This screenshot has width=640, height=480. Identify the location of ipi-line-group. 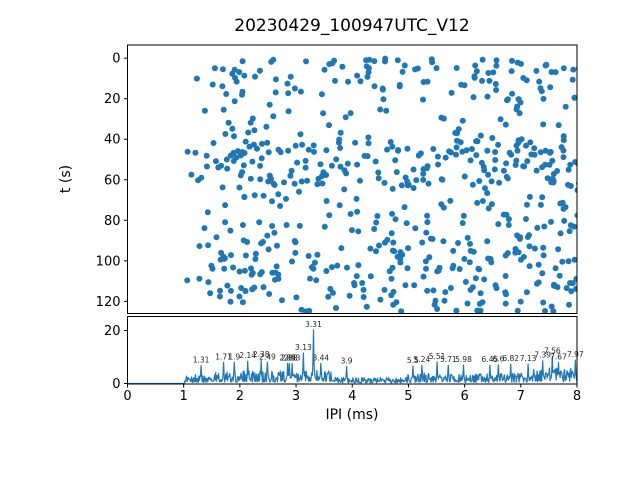
(352, 356).